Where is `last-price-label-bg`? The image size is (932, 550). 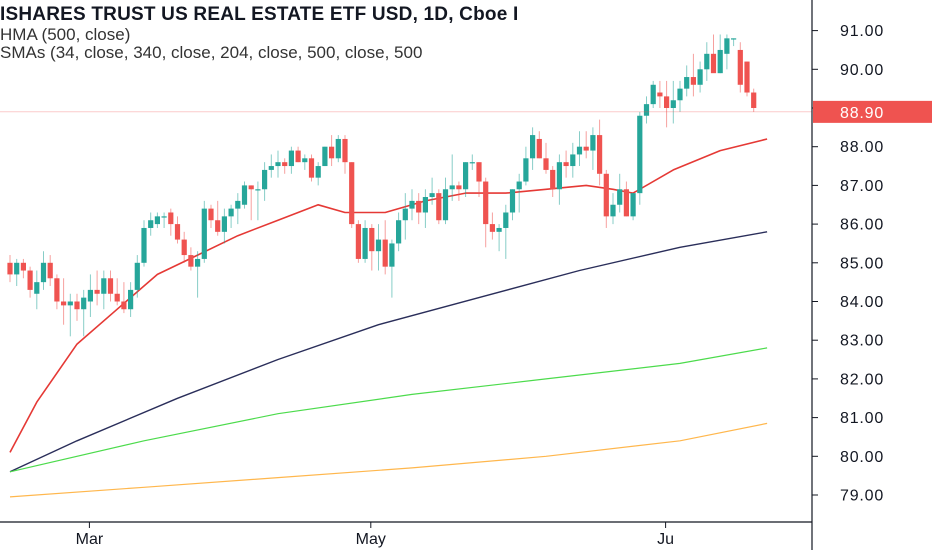 last-price-label-bg is located at coordinates (872, 111).